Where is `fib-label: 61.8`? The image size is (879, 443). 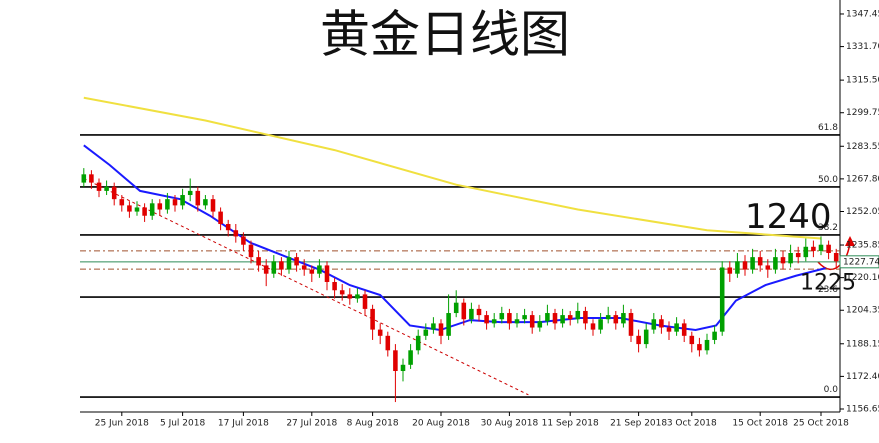 fib-label: 61.8 is located at coordinates (828, 128).